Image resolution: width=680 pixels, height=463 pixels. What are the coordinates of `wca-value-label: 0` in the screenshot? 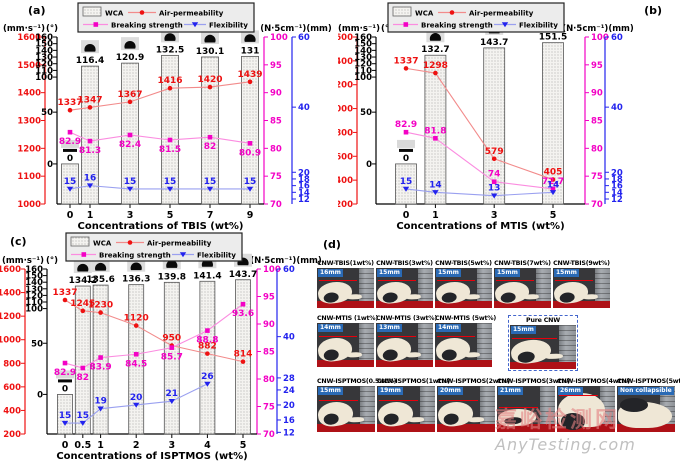 It's located at (65, 389).